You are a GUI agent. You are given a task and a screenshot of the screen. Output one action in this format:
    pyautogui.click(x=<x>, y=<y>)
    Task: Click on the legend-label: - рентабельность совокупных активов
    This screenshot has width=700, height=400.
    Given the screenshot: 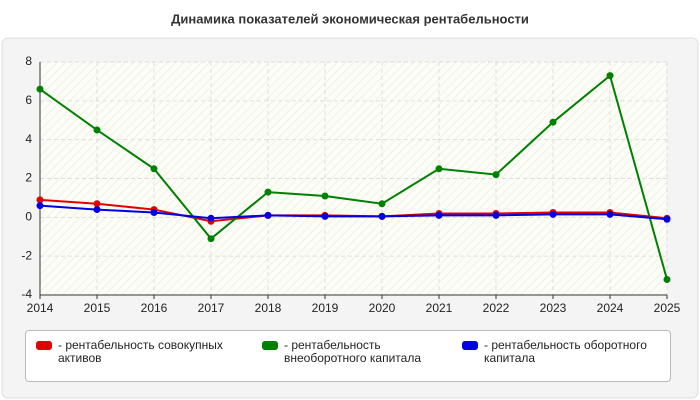 What is the action you would take?
    pyautogui.click(x=140, y=351)
    